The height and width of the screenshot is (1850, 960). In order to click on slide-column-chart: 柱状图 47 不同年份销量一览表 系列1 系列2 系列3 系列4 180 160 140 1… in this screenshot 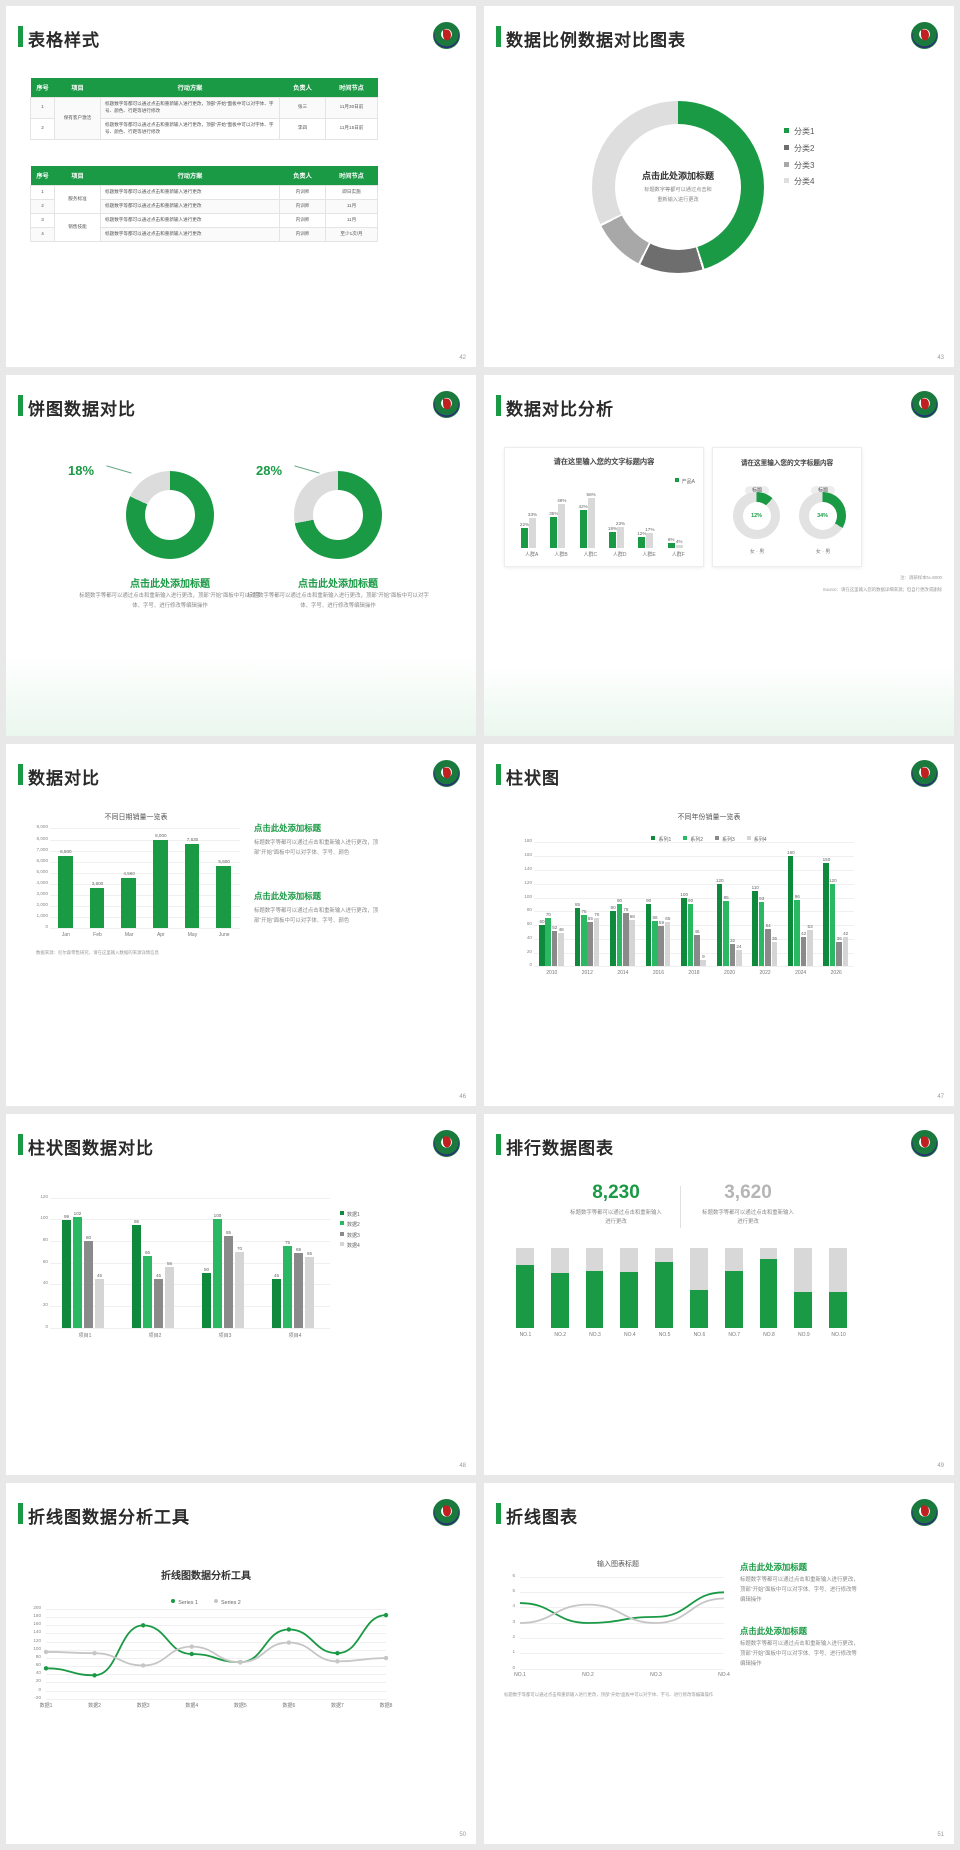, I will do `click(719, 925)`.